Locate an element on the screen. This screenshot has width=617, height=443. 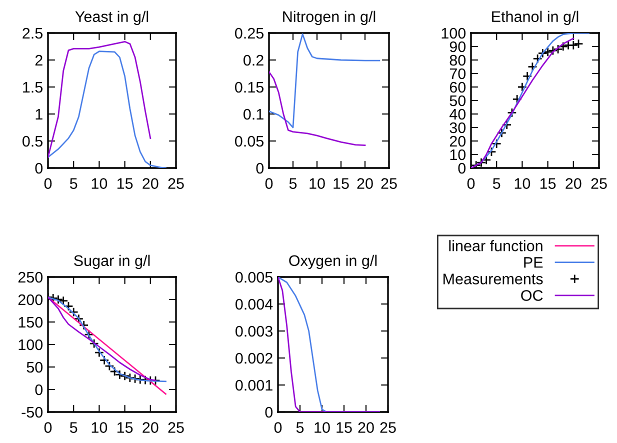
y-tick-label: -50 is located at coordinates (32, 412).